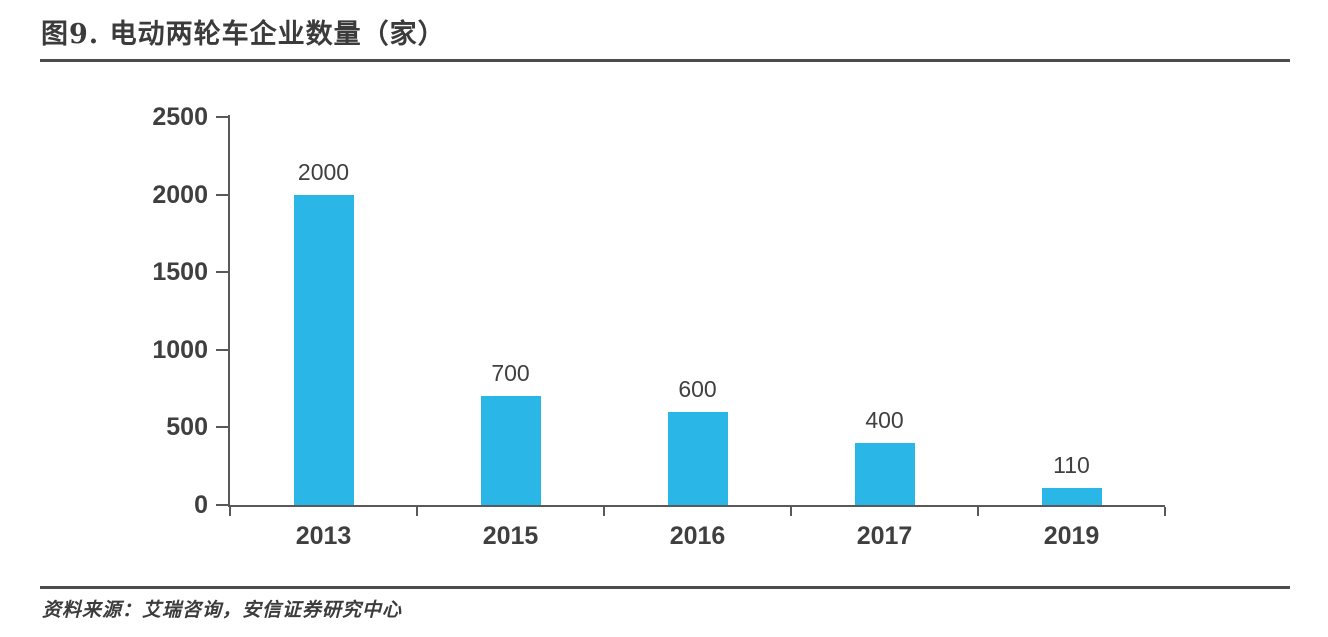  Describe the element at coordinates (180, 117) in the screenshot. I see `y-axis-tick-label: 2500` at that location.